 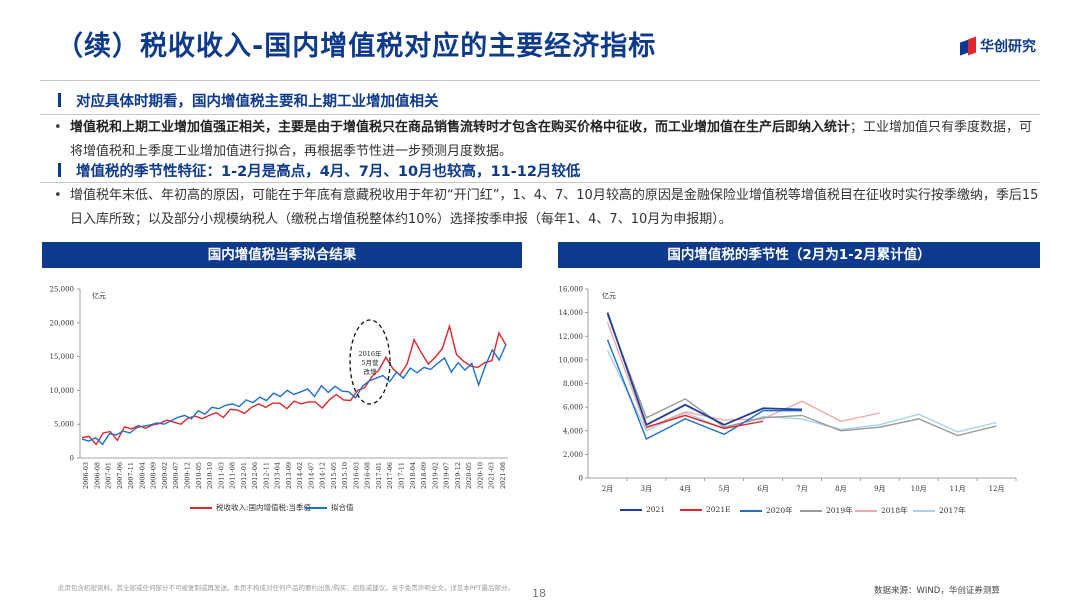 I want to click on annotation-ellipse, so click(x=370, y=362).